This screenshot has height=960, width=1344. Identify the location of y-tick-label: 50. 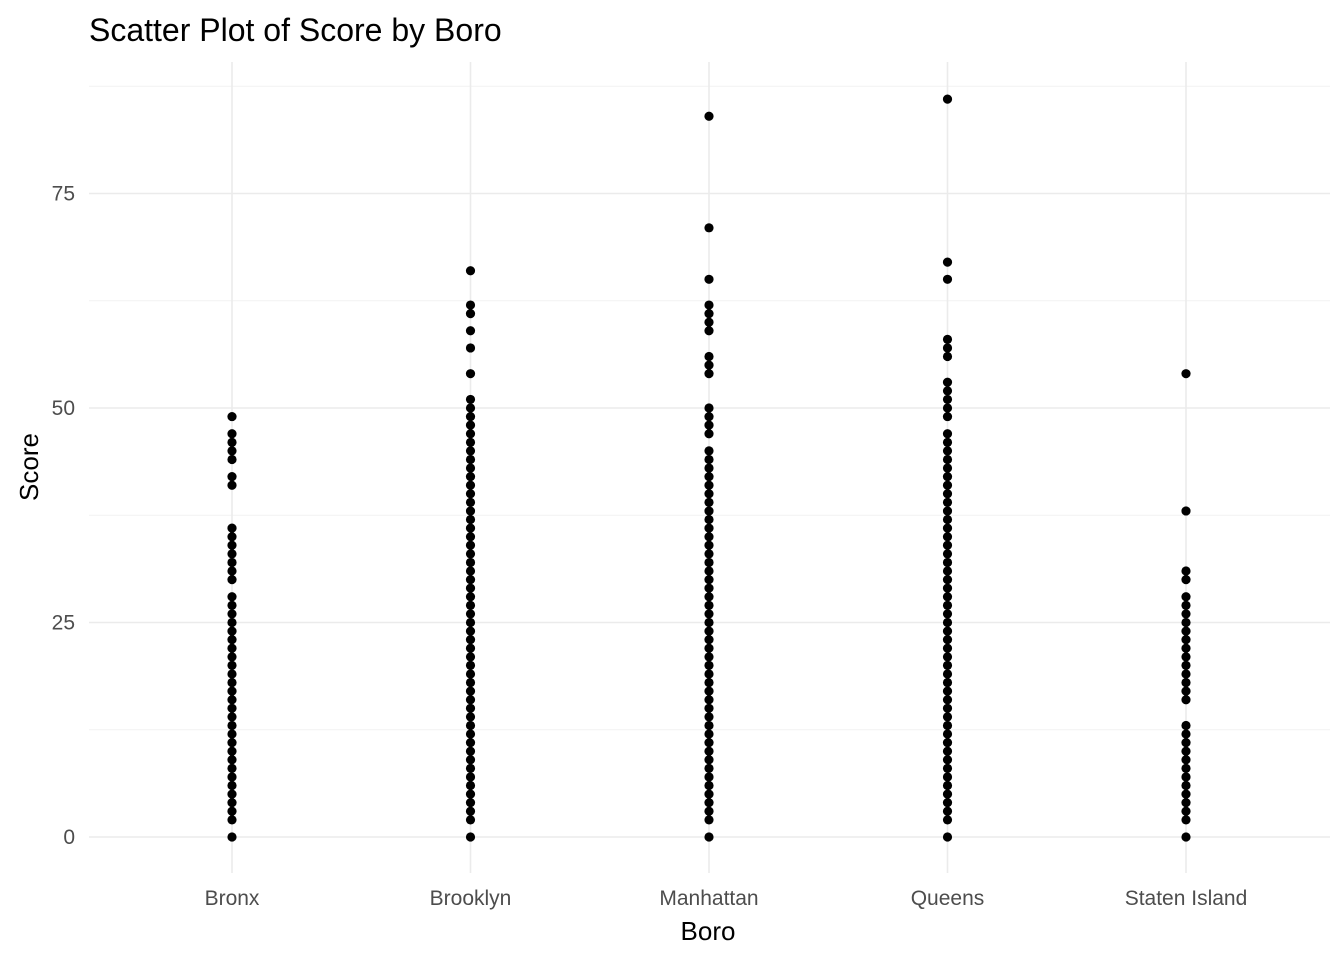
(63, 408).